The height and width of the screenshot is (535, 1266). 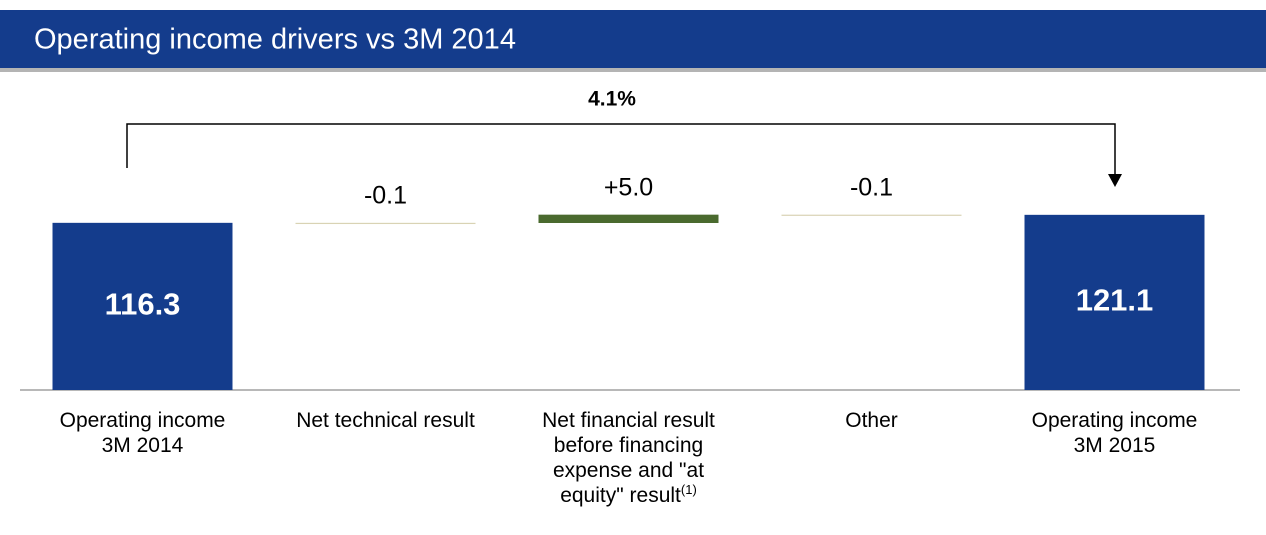 I want to click on value-label: 116.3, so click(x=143, y=304).